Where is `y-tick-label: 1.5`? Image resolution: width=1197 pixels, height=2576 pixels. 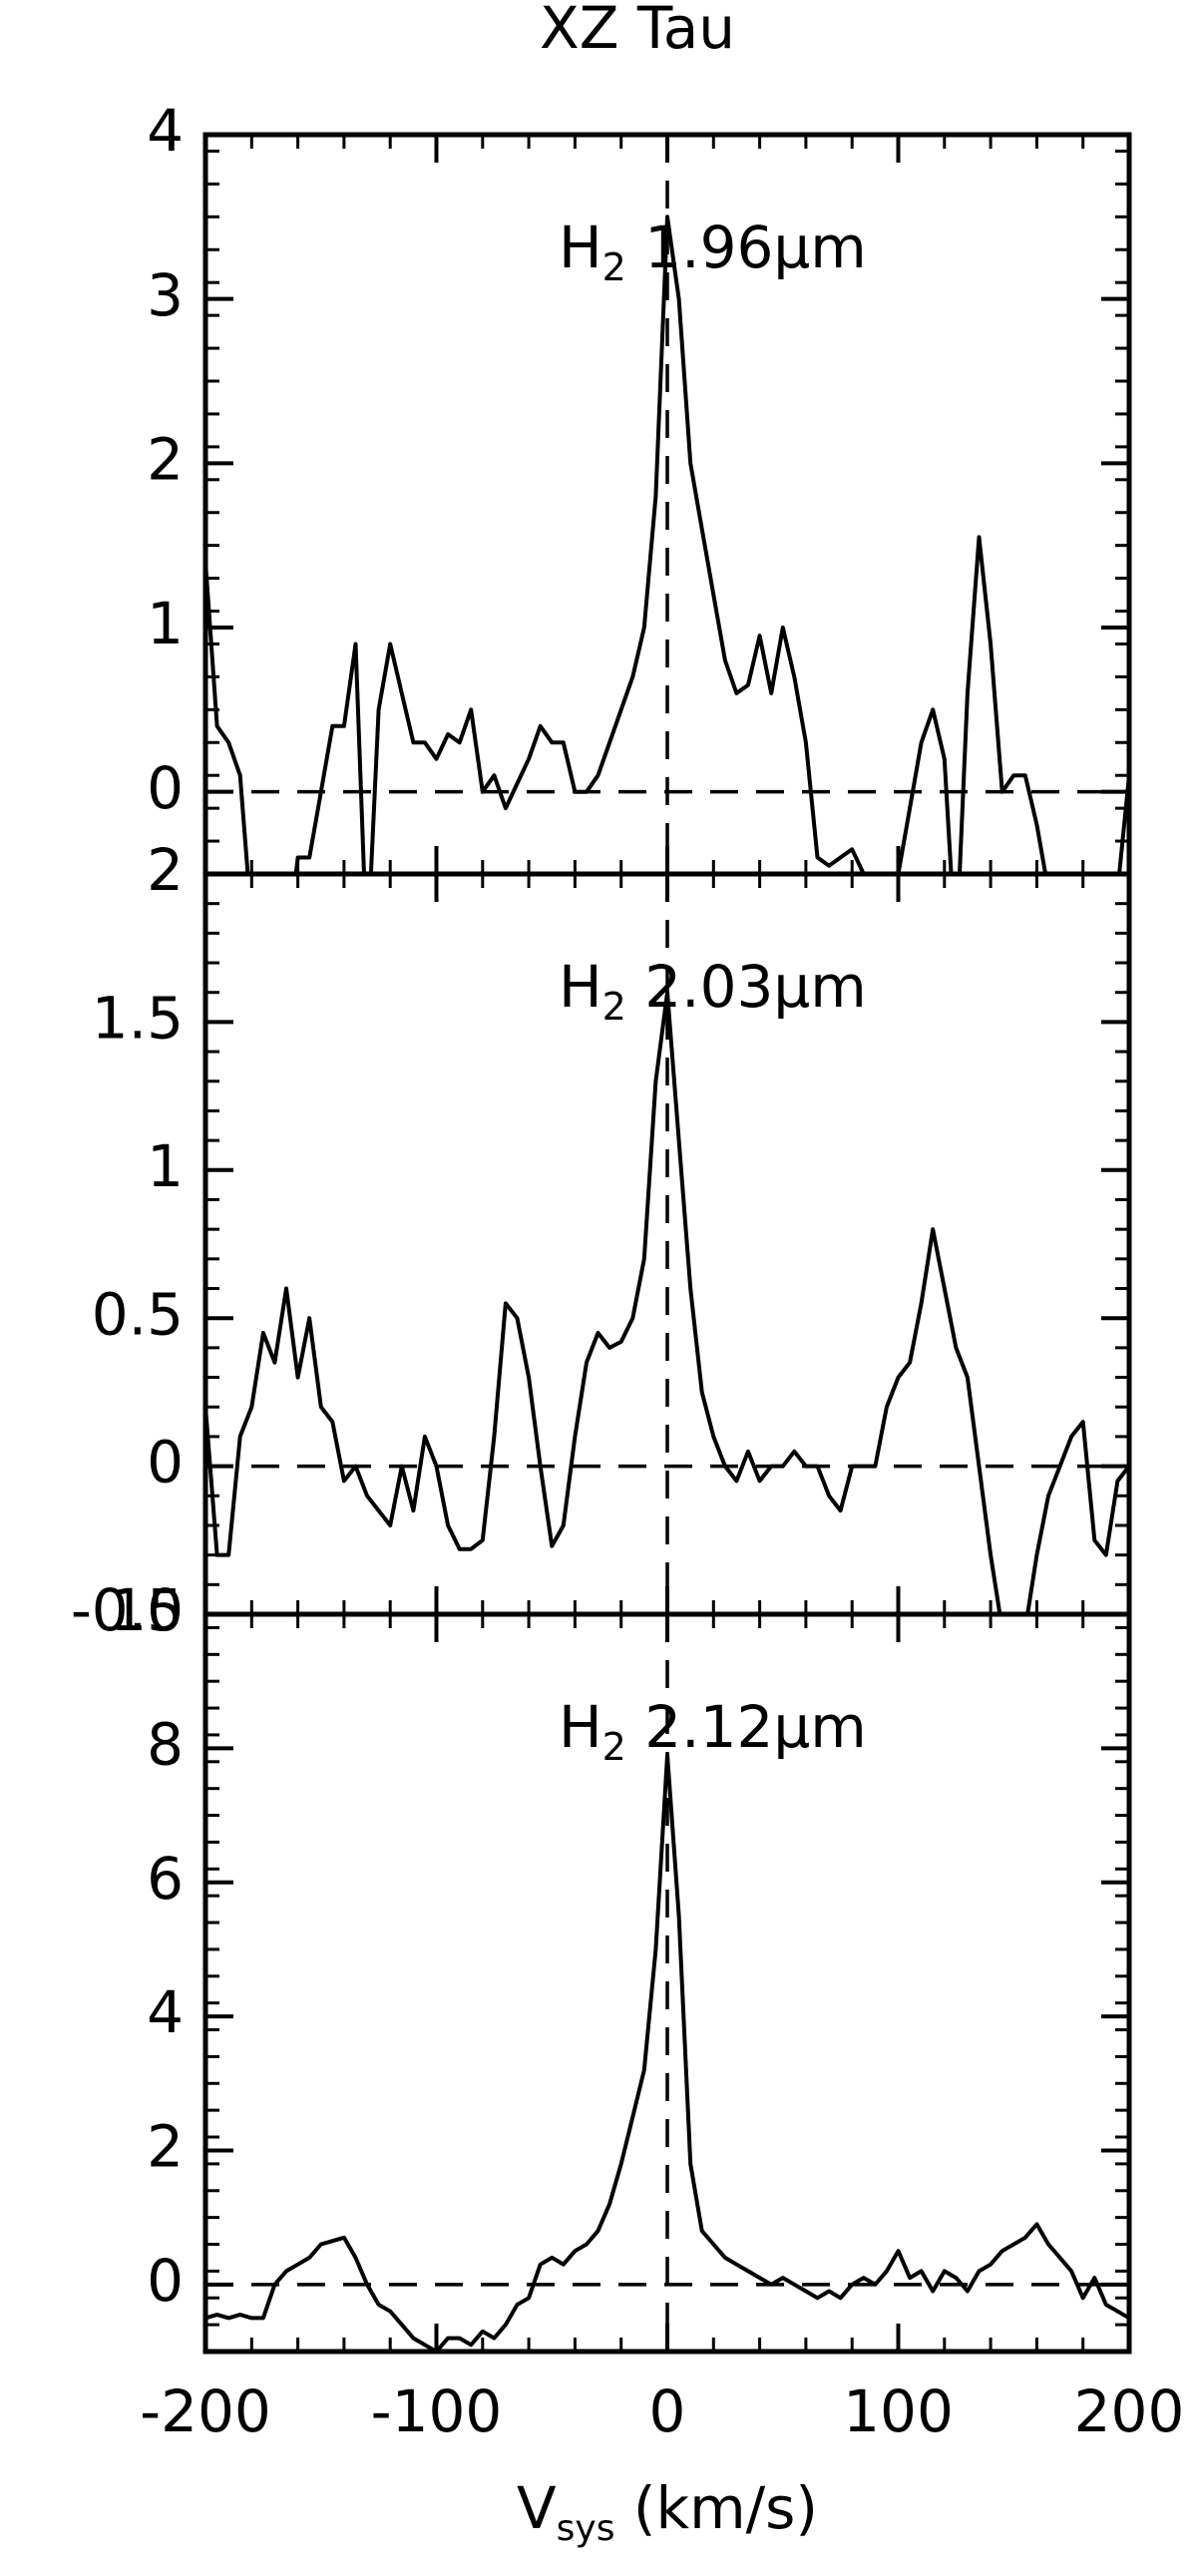 y-tick-label: 1.5 is located at coordinates (138, 1019).